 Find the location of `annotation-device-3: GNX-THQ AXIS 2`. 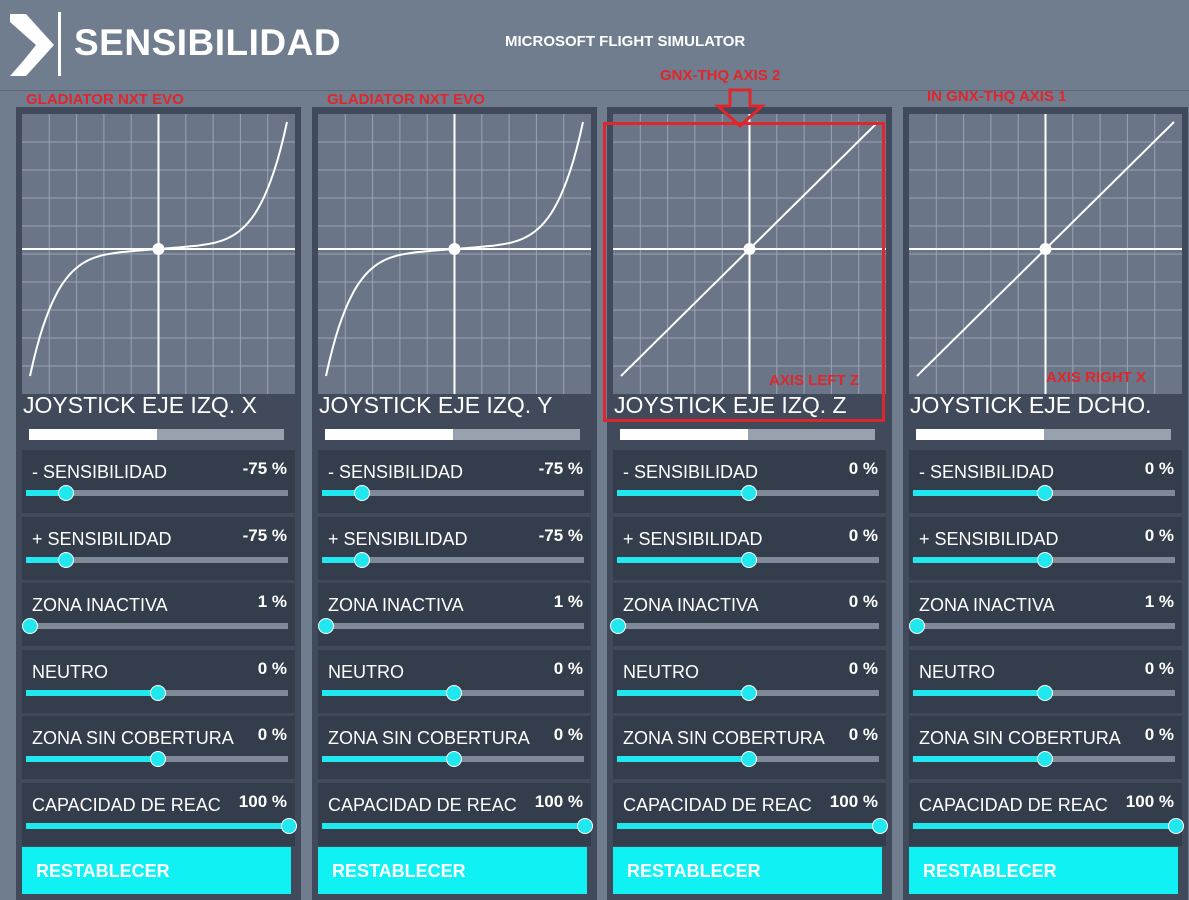

annotation-device-3: GNX-THQ AXIS 2 is located at coordinates (720, 75).